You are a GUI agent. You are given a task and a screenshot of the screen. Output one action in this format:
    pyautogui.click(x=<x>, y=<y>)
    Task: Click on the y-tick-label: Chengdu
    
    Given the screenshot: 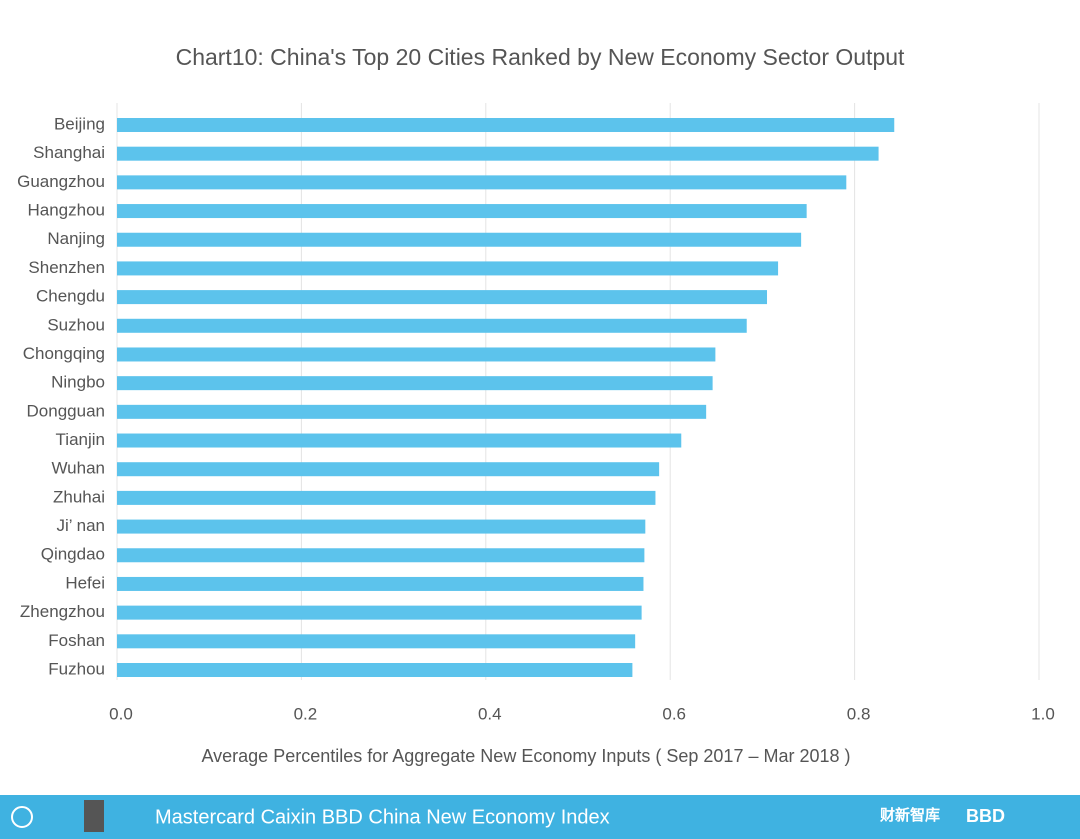 What is the action you would take?
    pyautogui.click(x=70, y=296)
    